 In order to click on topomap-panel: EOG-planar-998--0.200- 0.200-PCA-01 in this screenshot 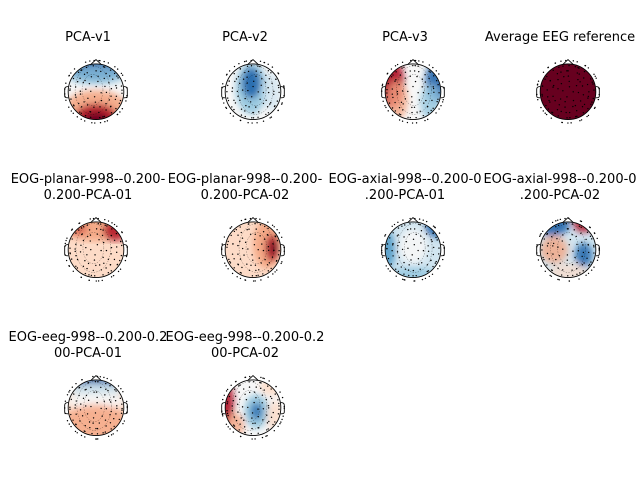, I will do `click(88, 247)`.